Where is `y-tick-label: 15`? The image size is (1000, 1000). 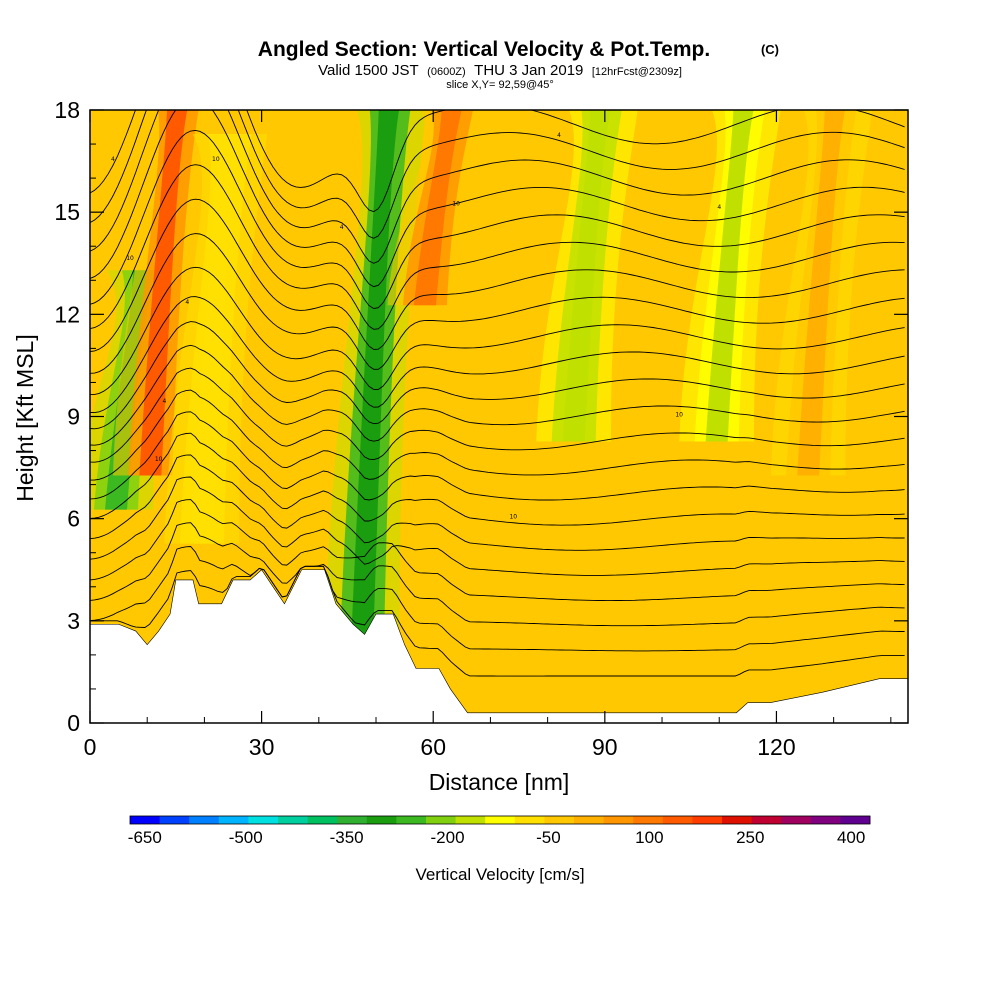 y-tick-label: 15 is located at coordinates (67, 212).